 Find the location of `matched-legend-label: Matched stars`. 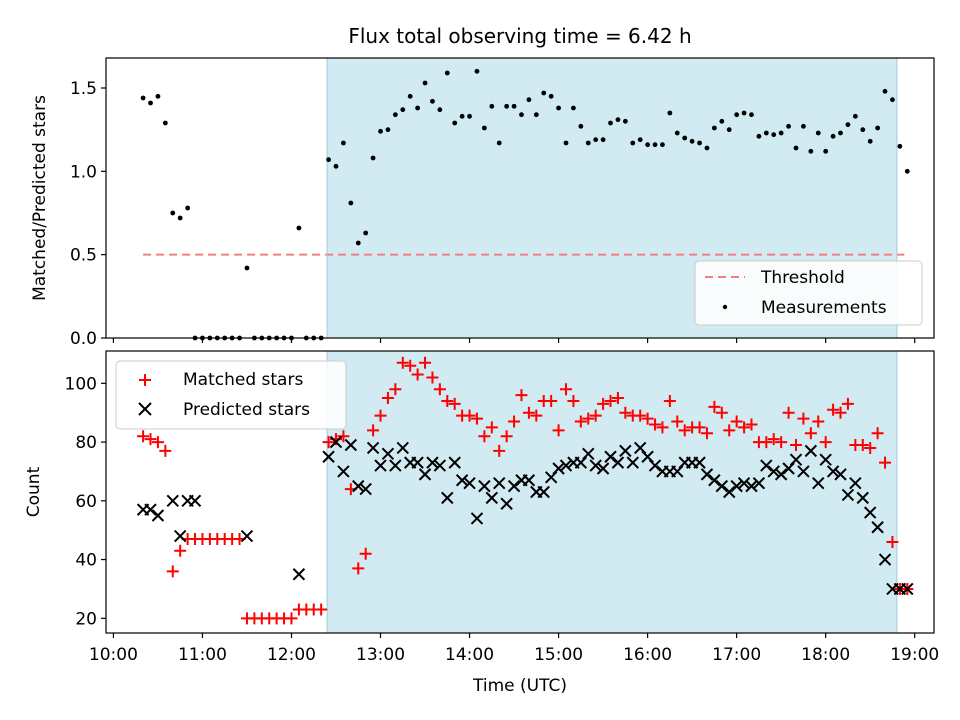

matched-legend-label: Matched stars is located at coordinates (243, 380).